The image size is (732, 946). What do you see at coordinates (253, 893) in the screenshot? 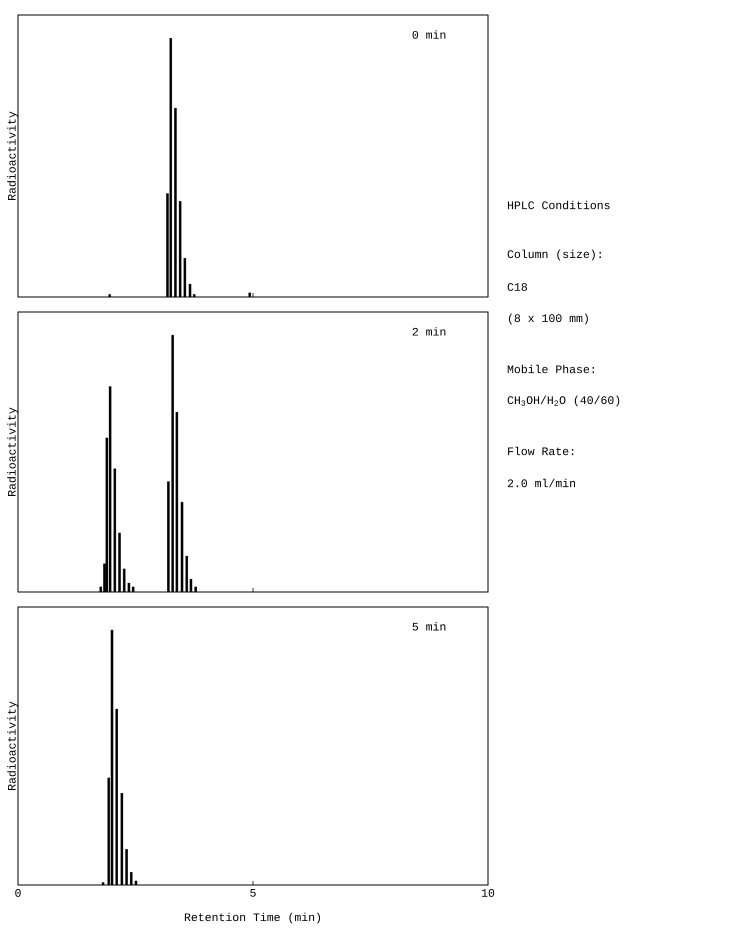
I see `x-tick-label: 5` at bounding box center [253, 893].